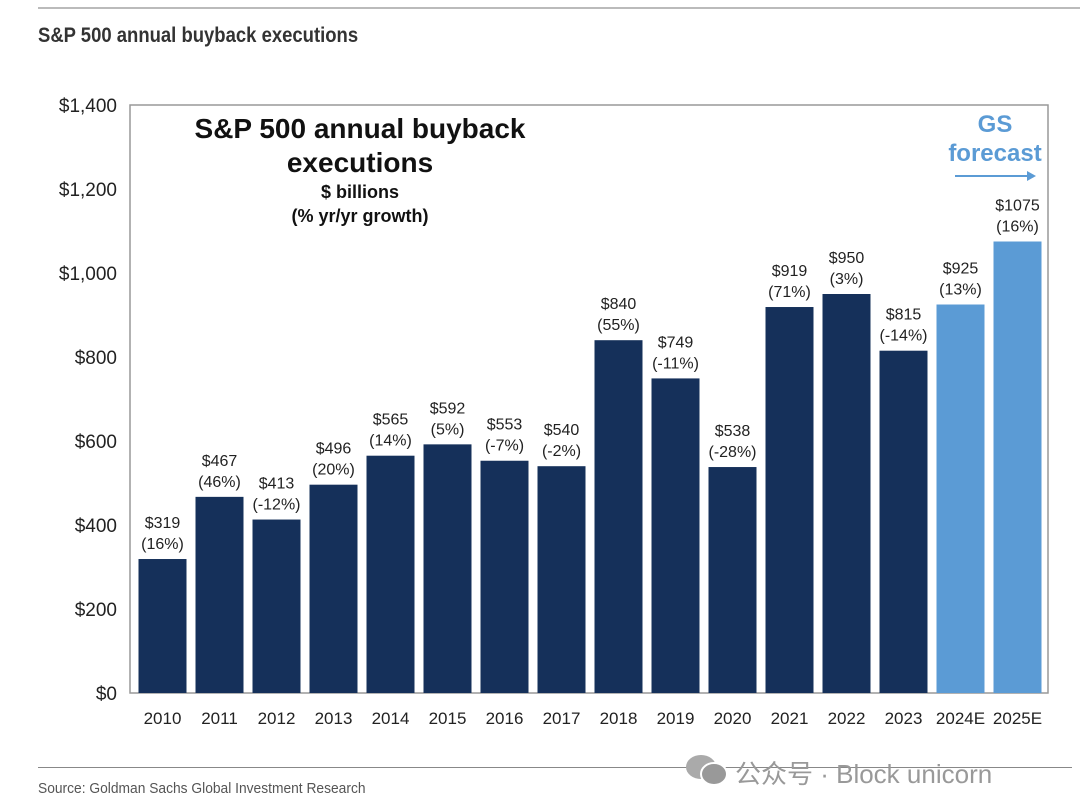  What do you see at coordinates (904, 315) in the screenshot?
I see `value-label: $815` at bounding box center [904, 315].